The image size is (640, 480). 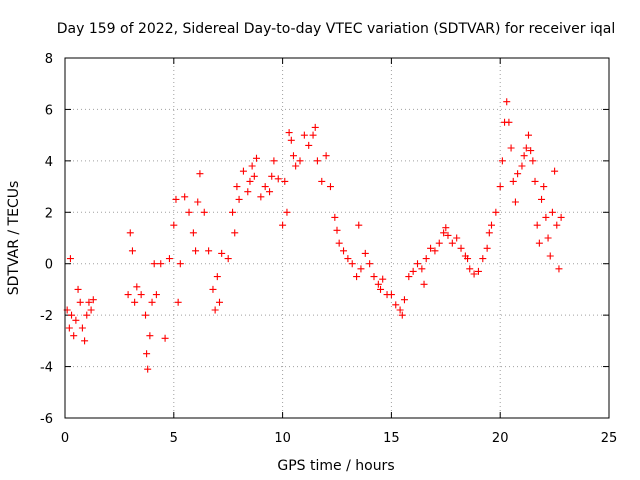 What do you see at coordinates (46, 368) in the screenshot?
I see `y-tick-label: -4` at bounding box center [46, 368].